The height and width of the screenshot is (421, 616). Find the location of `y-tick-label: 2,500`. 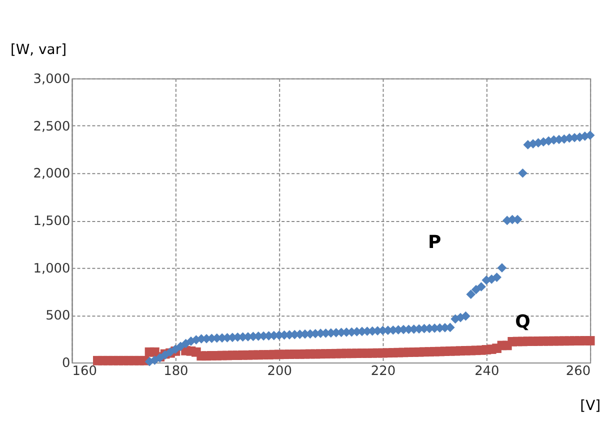

y-tick-label: 2,500 is located at coordinates (51, 126).